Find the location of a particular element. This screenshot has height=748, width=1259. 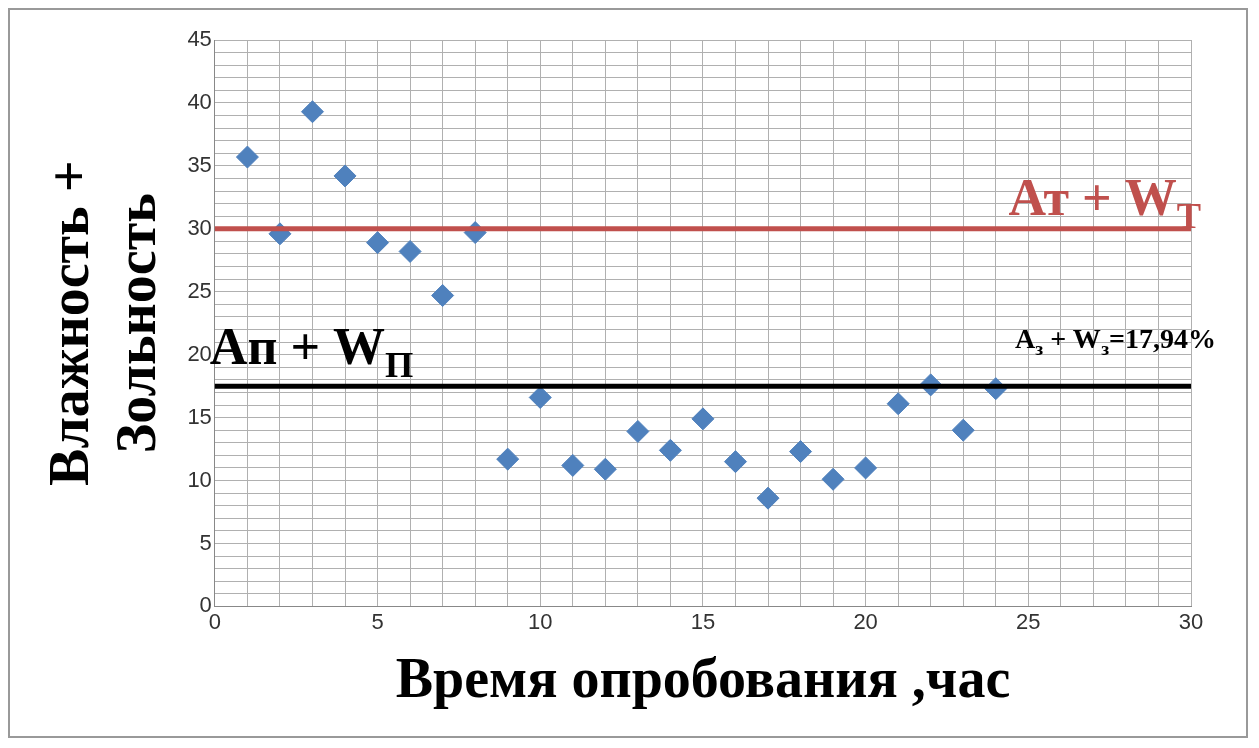

y-tick-label: 35 is located at coordinates (199, 164).